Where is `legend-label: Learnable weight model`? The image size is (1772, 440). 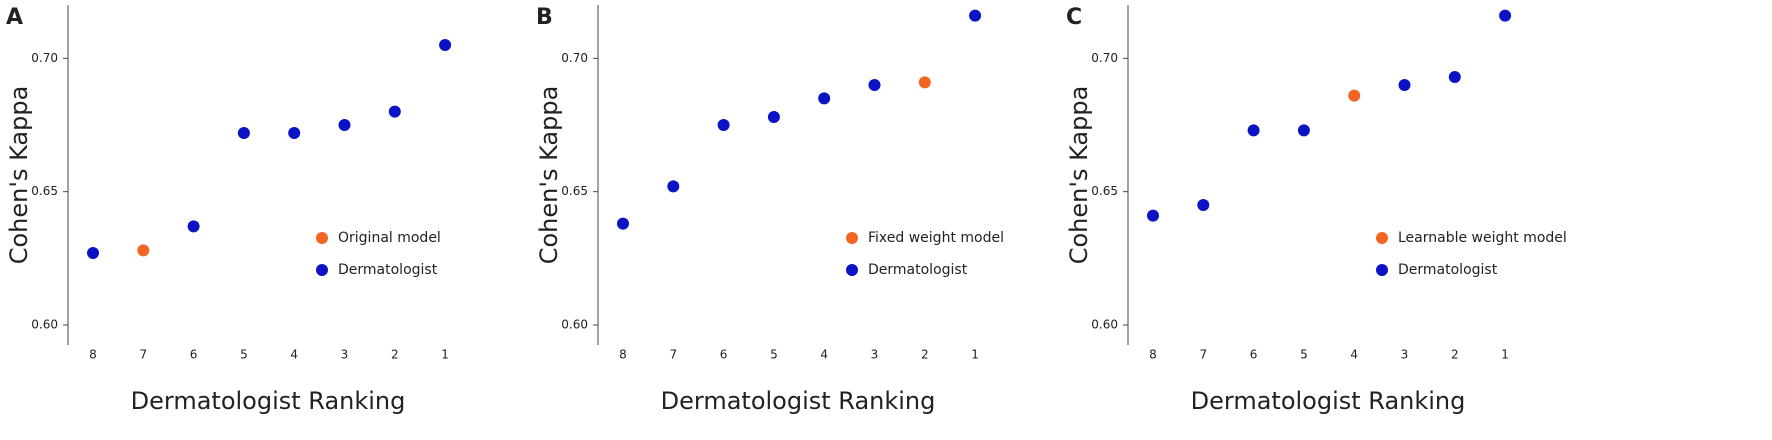
legend-label: Learnable weight model is located at coordinates (1482, 238).